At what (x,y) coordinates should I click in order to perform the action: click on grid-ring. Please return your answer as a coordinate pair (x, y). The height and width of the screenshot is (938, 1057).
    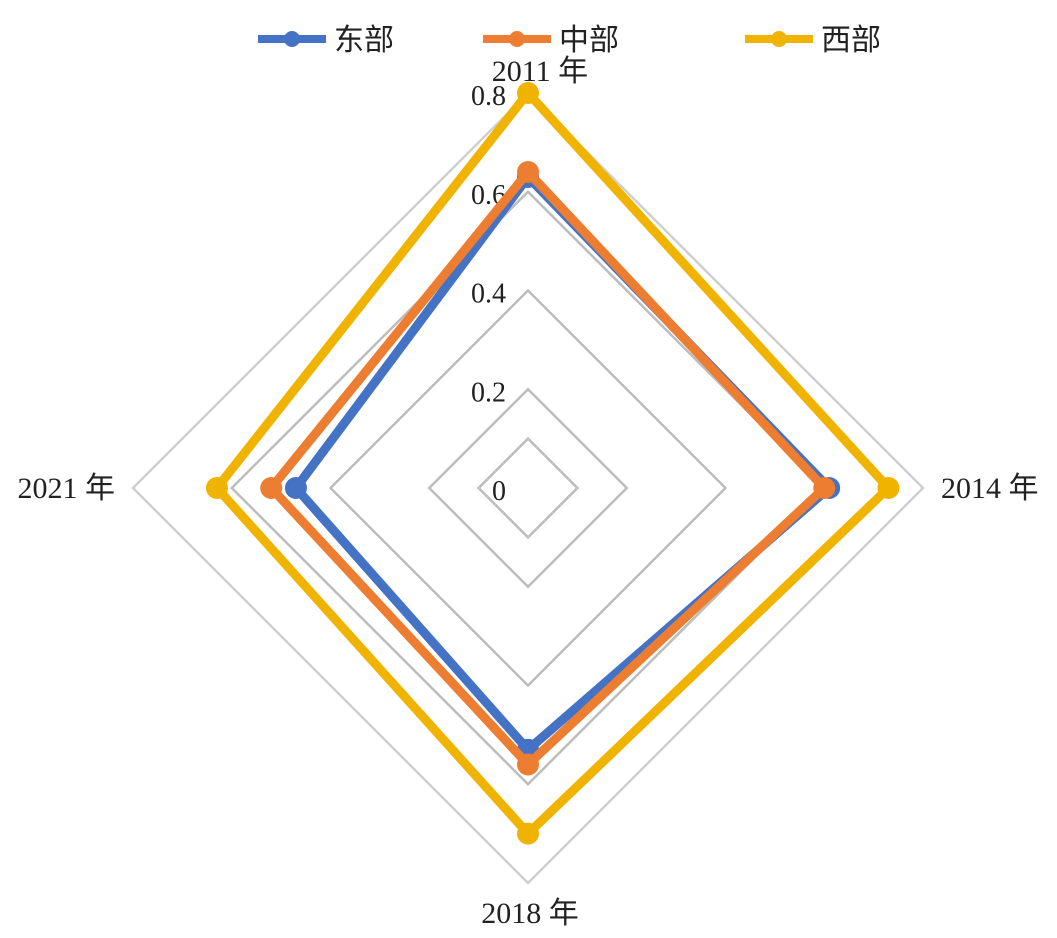
    Looking at the image, I should click on (528, 488).